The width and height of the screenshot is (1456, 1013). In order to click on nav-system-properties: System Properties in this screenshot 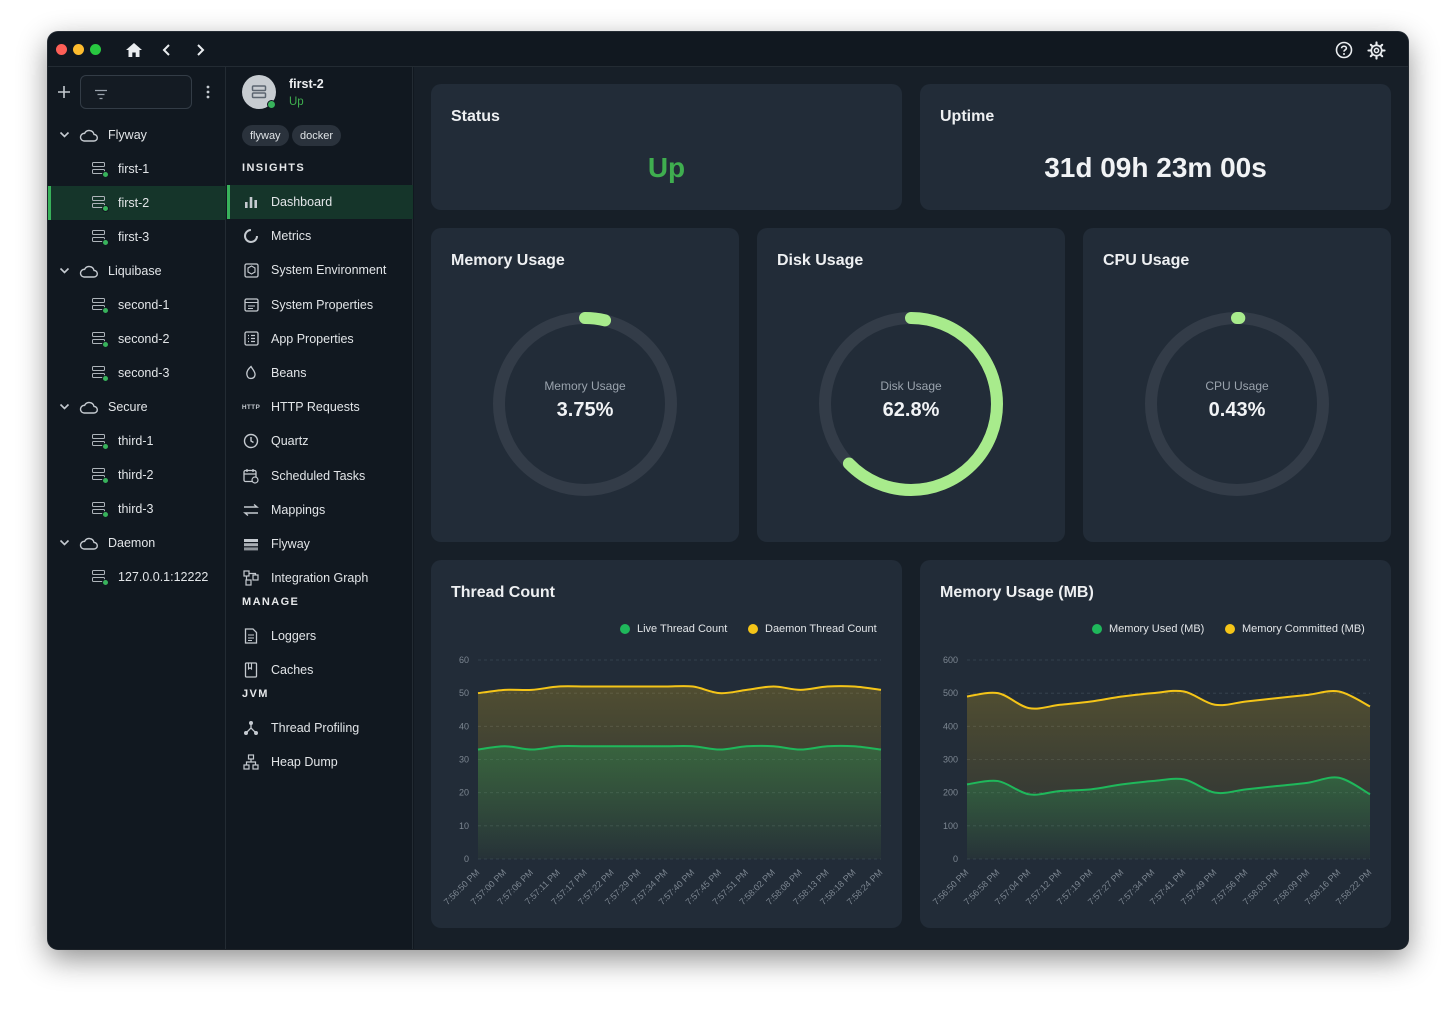, I will do `click(320, 305)`.